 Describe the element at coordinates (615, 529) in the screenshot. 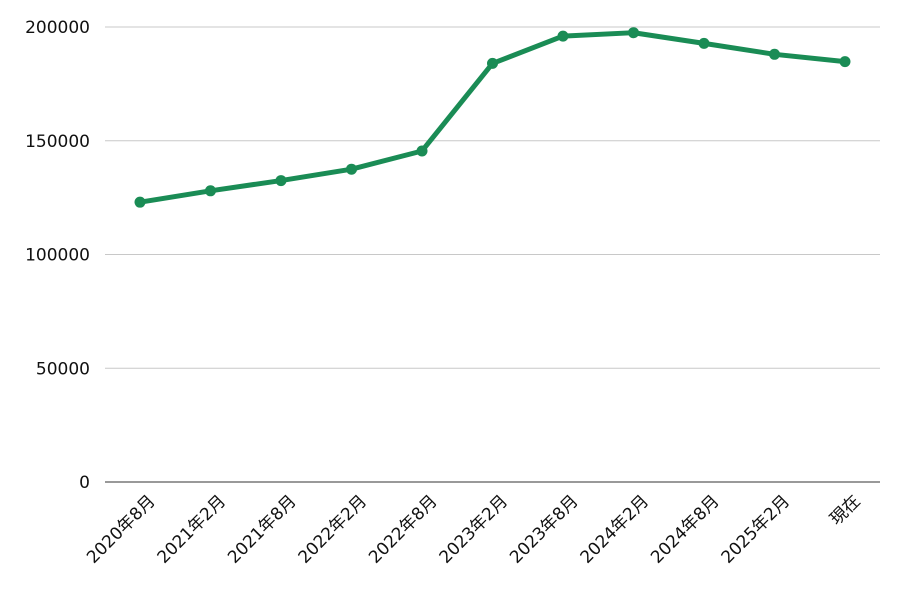

I see `x-tick-label: 2024年2月` at that location.